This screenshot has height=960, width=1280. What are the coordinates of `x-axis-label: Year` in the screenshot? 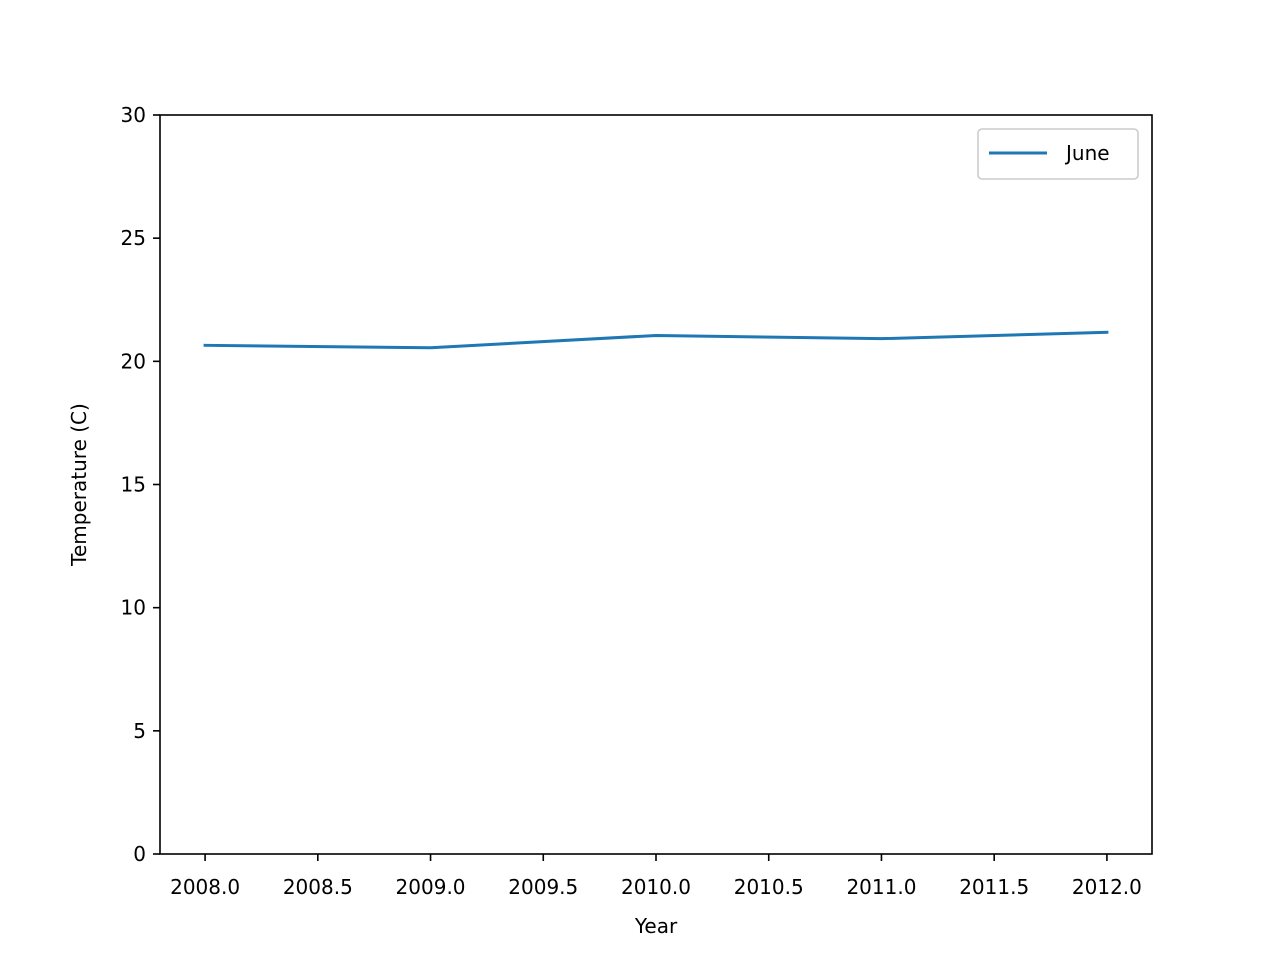 It's located at (656, 926).